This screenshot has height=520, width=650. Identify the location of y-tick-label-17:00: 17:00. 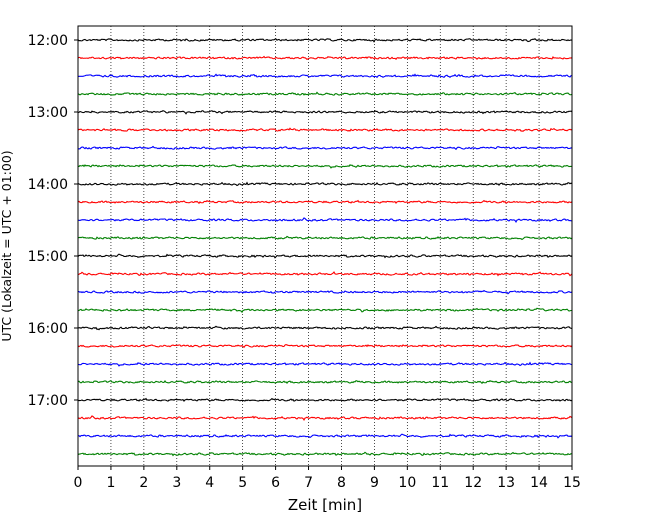
(48, 401).